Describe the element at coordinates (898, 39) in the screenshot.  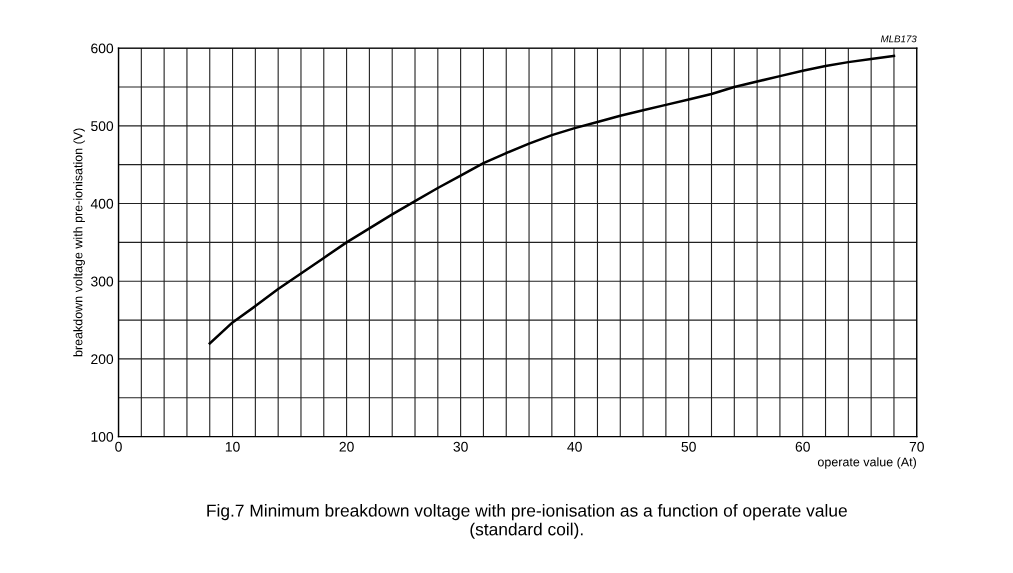
I see `text: MLB173` at that location.